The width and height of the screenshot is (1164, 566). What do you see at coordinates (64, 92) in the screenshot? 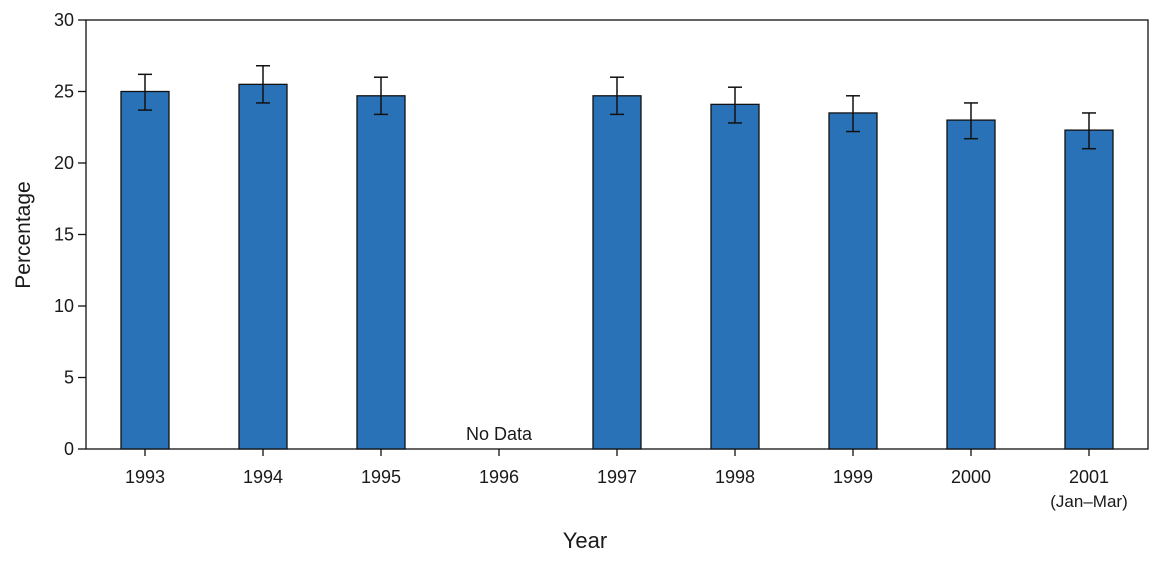
I see `y-tick-label: 25` at bounding box center [64, 92].